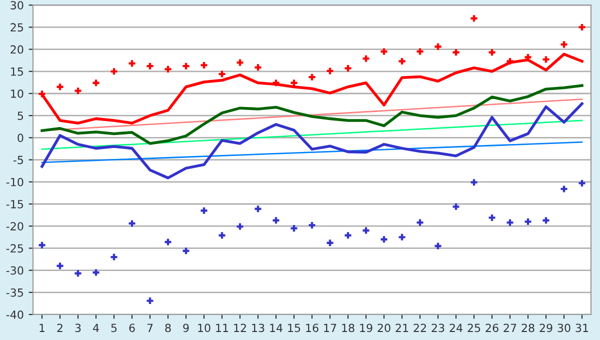  What do you see at coordinates (17, 72) in the screenshot?
I see `y-tick-label: 15` at bounding box center [17, 72].